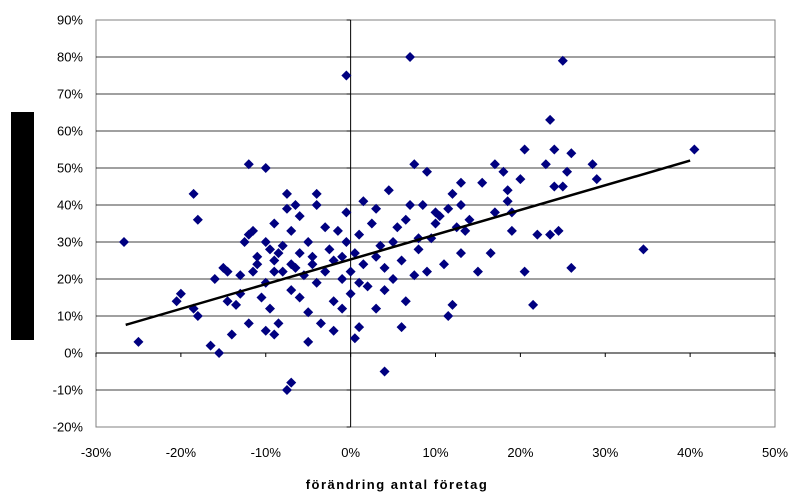 The image size is (794, 499). I want to click on y-tick-label: -10%, so click(68, 390).